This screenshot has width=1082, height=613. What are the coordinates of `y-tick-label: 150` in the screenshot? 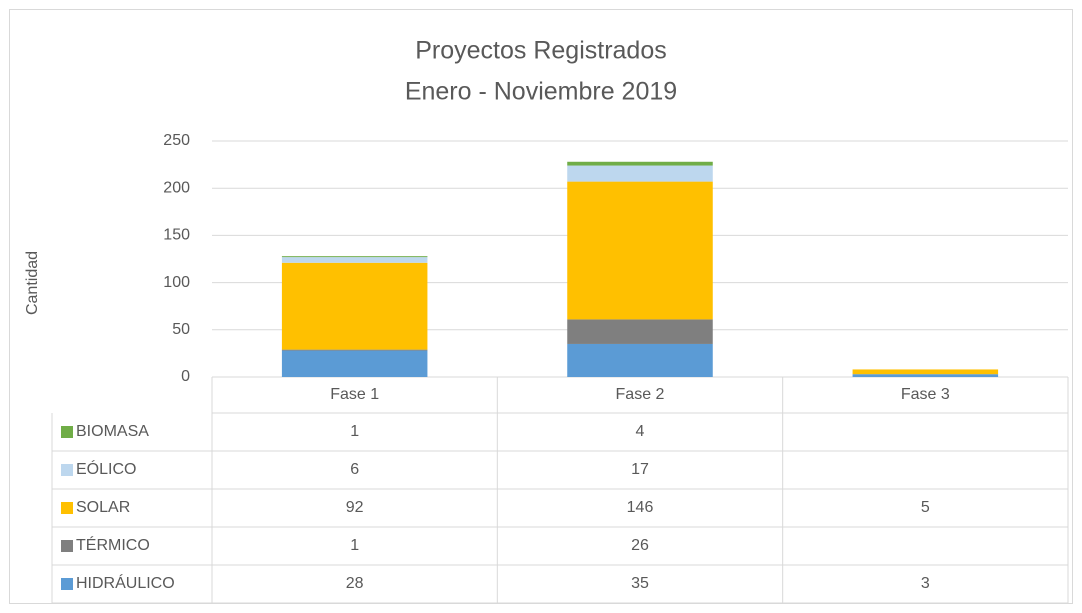 It's located at (176, 235).